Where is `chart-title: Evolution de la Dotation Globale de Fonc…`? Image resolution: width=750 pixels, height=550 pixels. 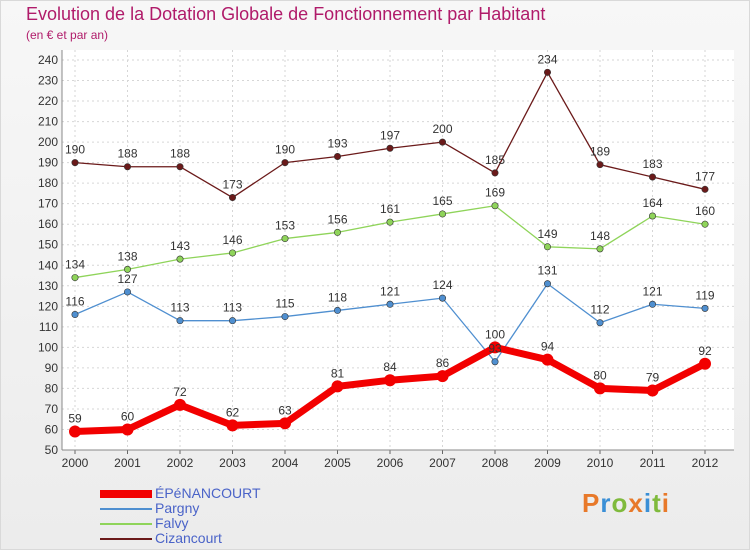
chart-title: Evolution de la Dotation Globale de Fonc… is located at coordinates (286, 14).